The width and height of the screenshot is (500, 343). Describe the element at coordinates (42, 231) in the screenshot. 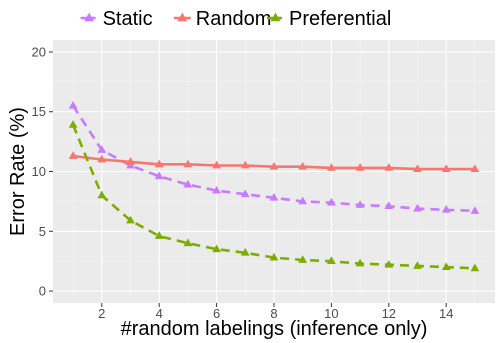

I see `y-tick-label: 5` at that location.